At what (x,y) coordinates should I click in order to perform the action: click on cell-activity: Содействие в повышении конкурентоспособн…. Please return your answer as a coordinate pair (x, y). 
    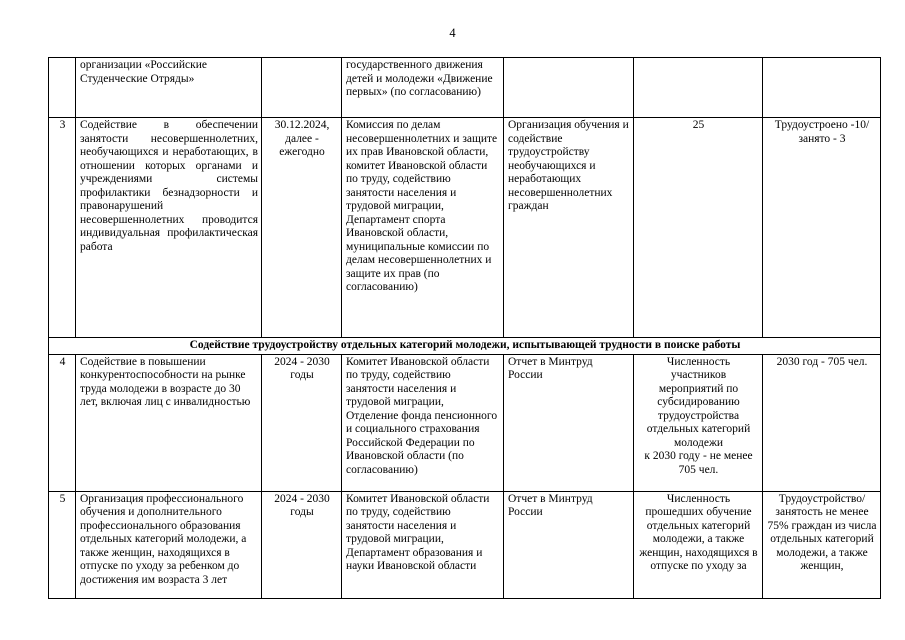
    Looking at the image, I should click on (168, 422).